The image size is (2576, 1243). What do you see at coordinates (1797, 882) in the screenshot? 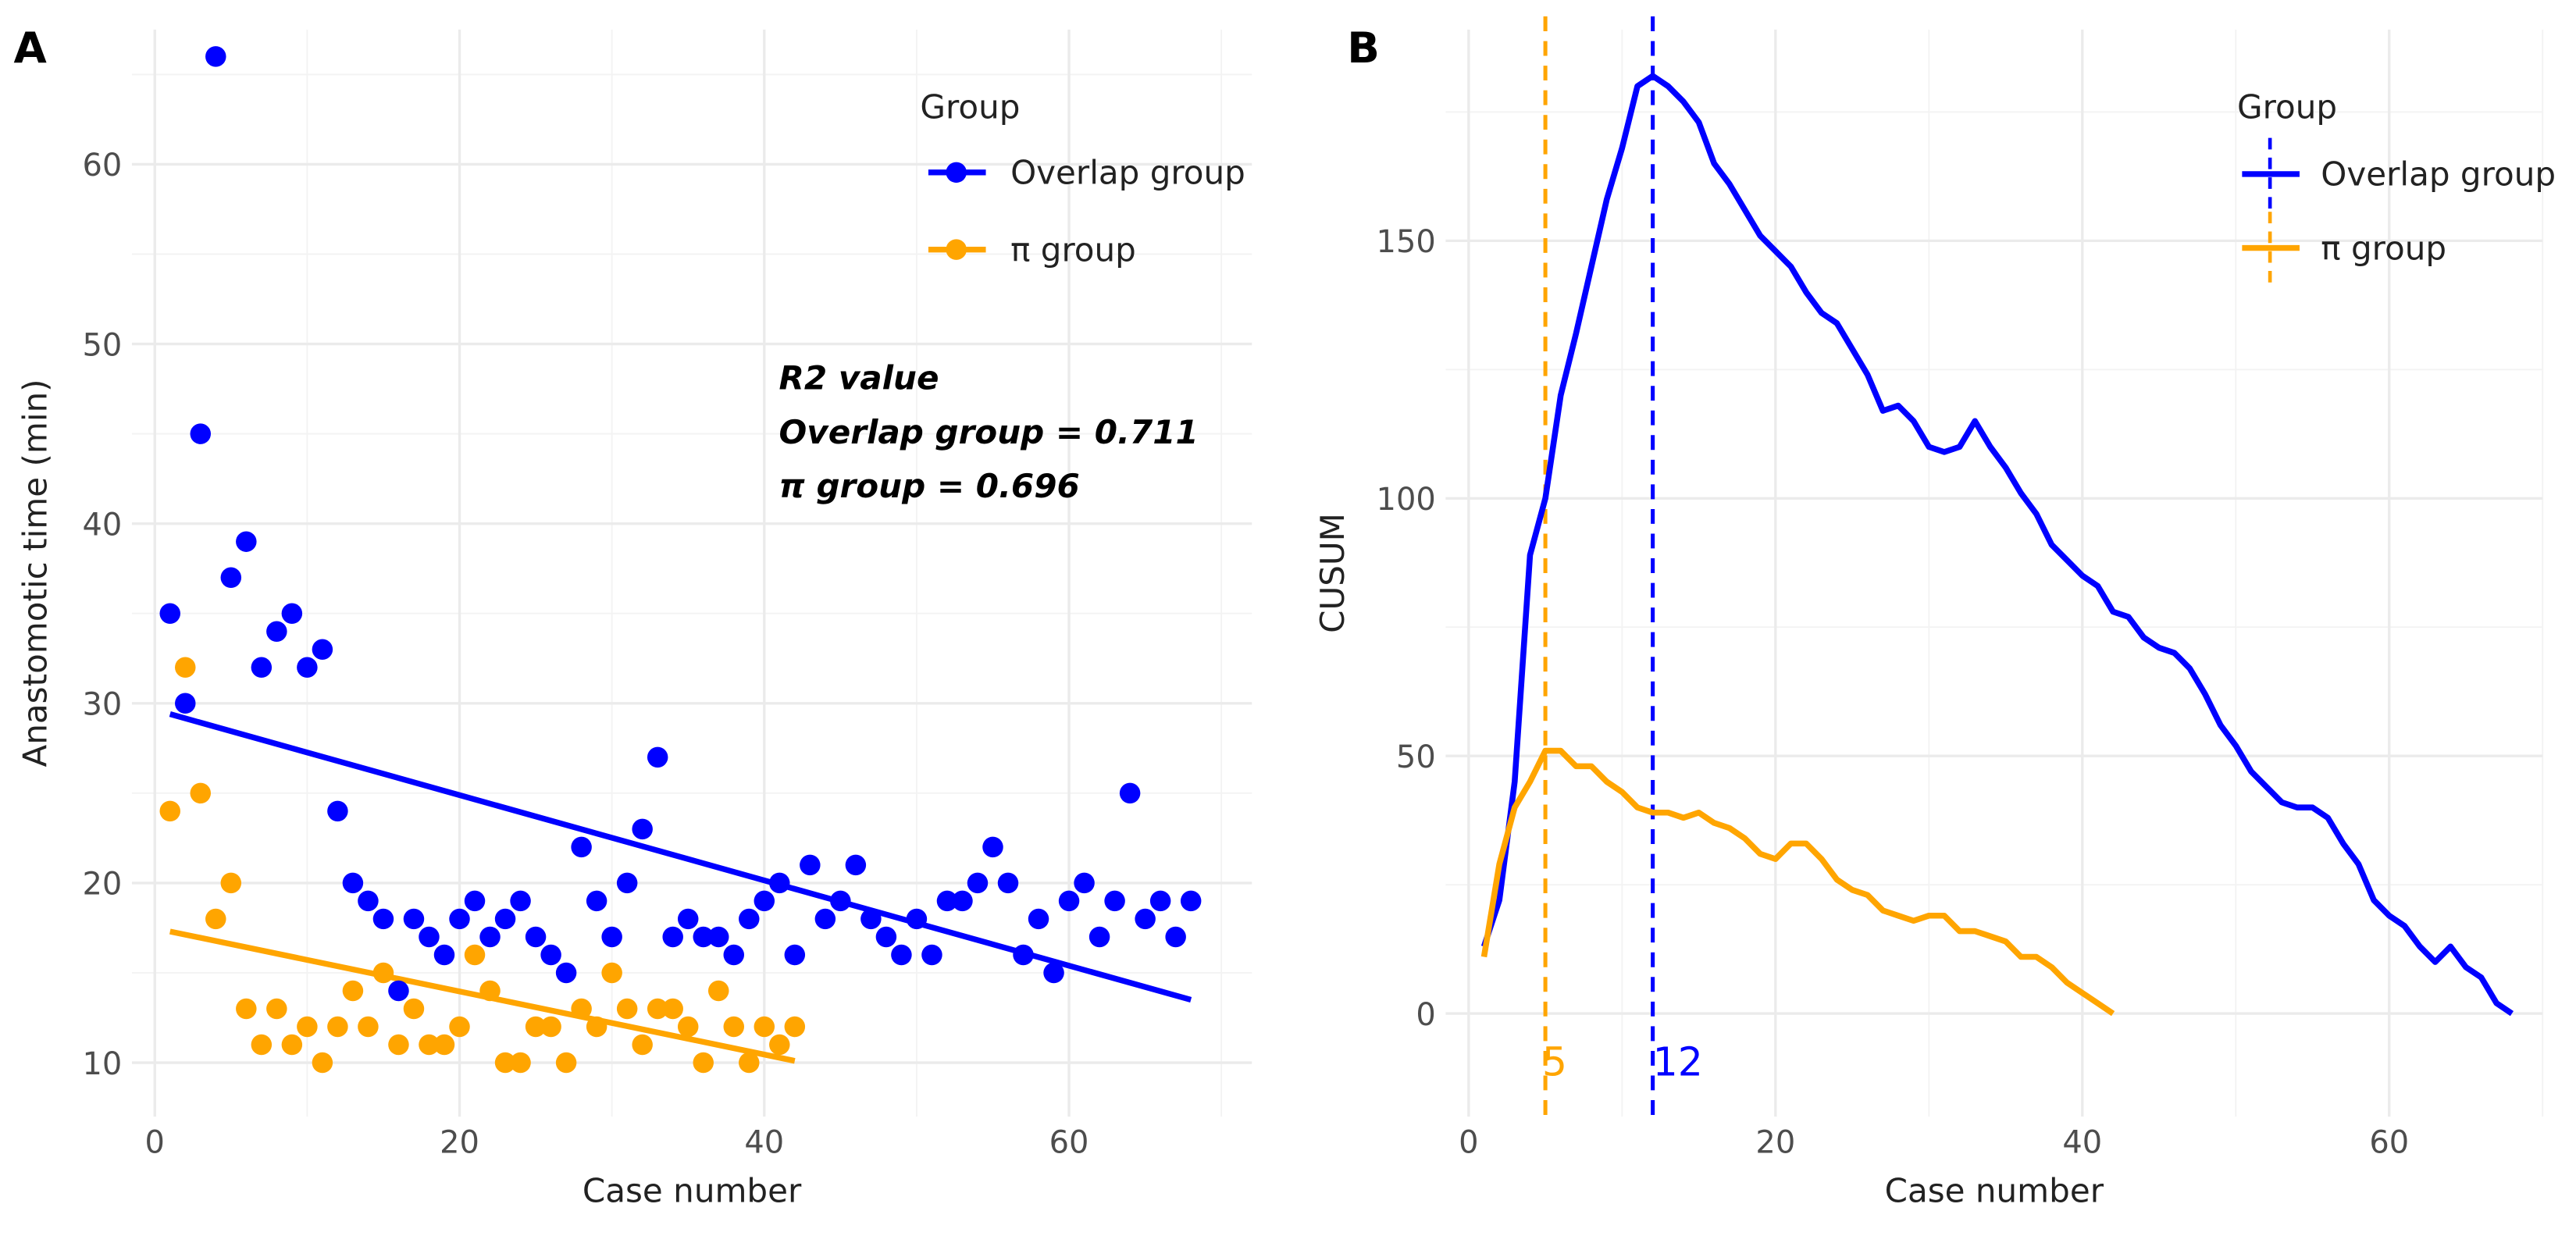
I see `cusum-line-pi` at bounding box center [1797, 882].